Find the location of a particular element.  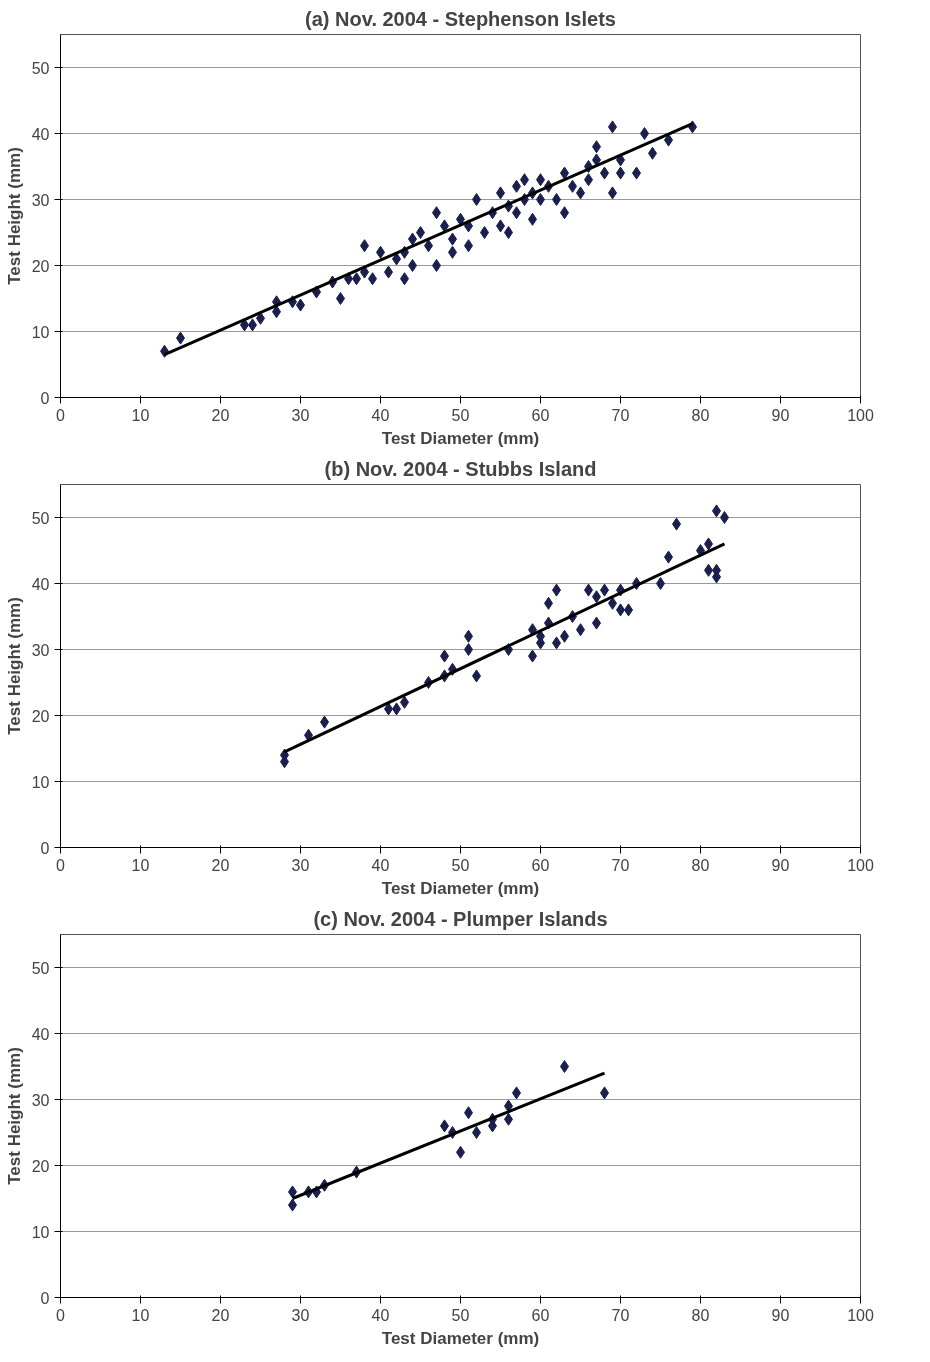

chart-title: (c) Nov. 2004 - Plumper Islands is located at coordinates (460, 918).